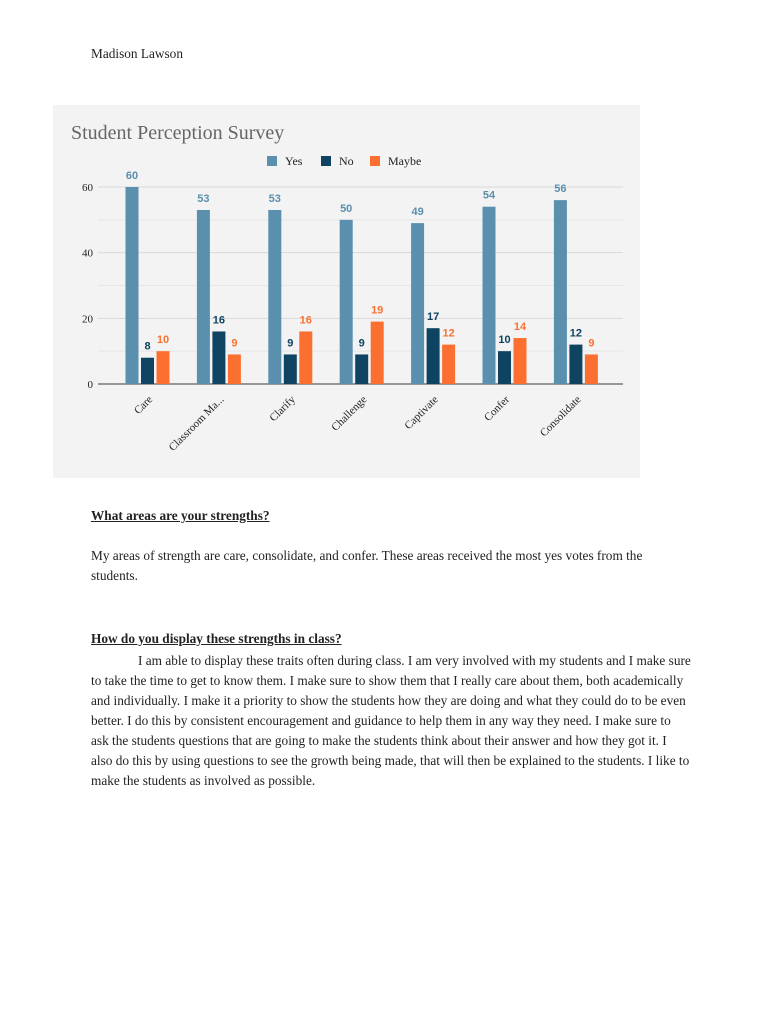 The height and width of the screenshot is (1024, 768). What do you see at coordinates (326, 161) in the screenshot?
I see `legend-swatch-no` at bounding box center [326, 161].